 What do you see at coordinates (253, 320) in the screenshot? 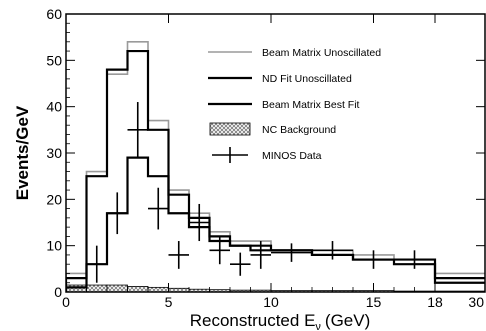
I see `x-axis-title-main: Reconstructed E` at bounding box center [253, 320].